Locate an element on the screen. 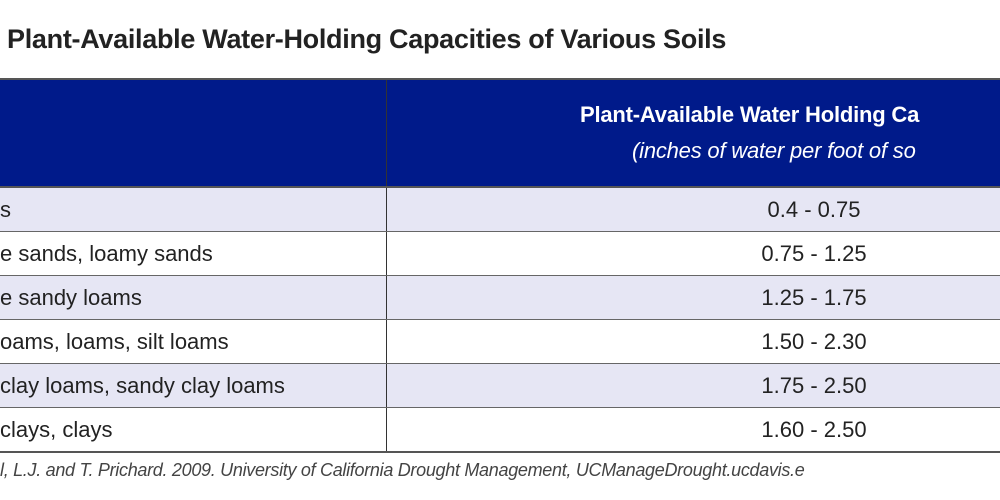 The image size is (1000, 500). table-row: oams, loams, silt loams 1.50 - 2.30 is located at coordinates (500, 342).